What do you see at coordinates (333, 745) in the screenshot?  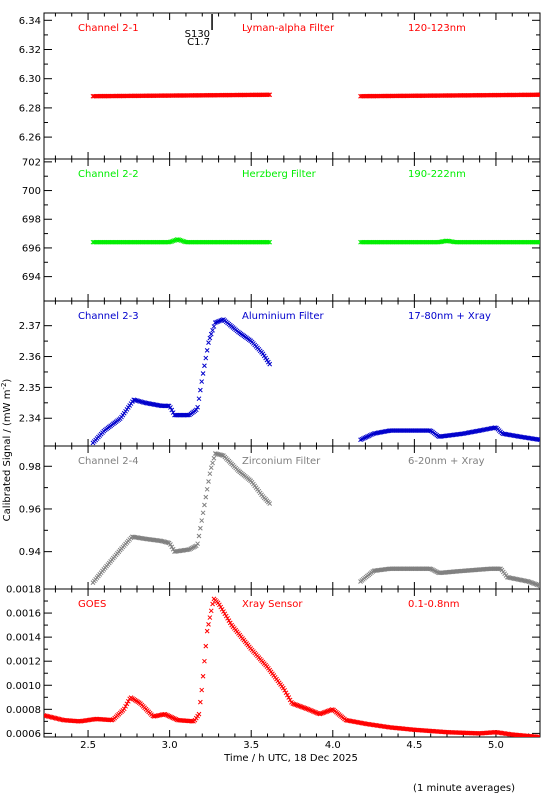 I see `x-tick-label: 4.0` at bounding box center [333, 745].